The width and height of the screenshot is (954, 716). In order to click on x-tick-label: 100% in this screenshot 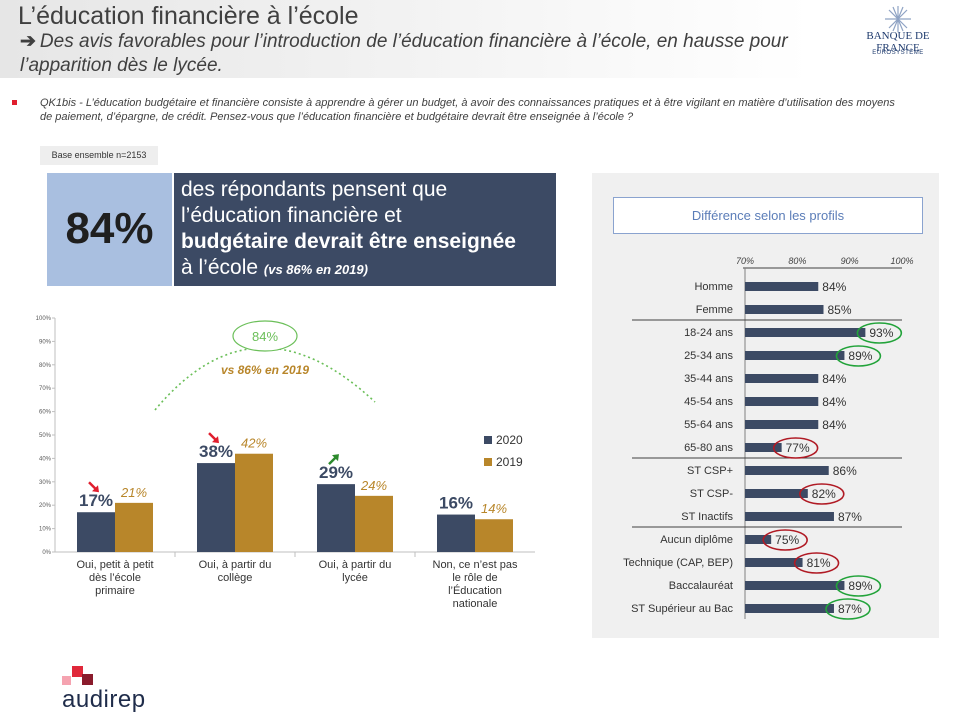, I will do `click(901, 261)`.